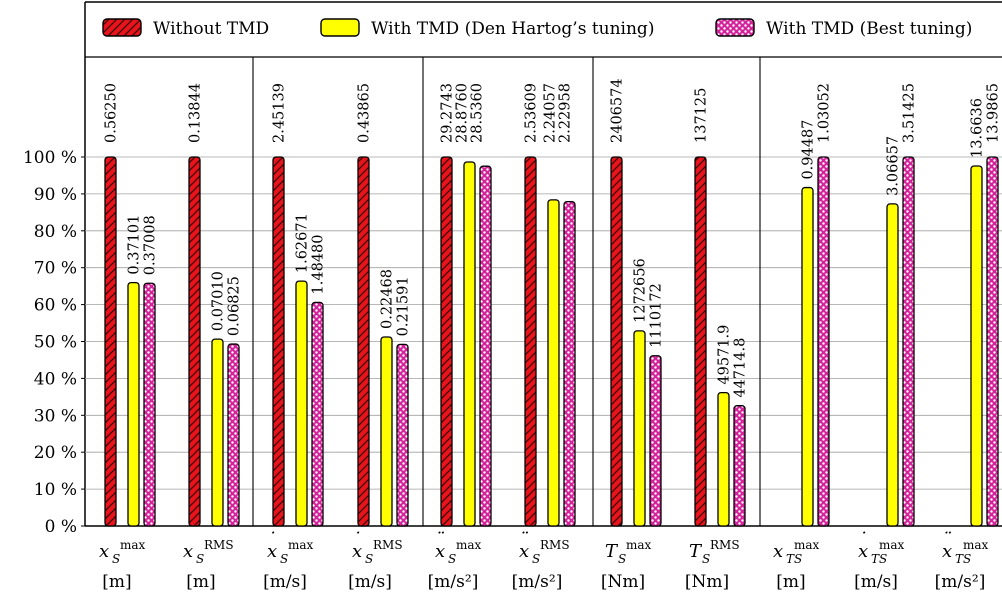  I want to click on legend-label-2: With TMD (Best tuning), so click(869, 29).